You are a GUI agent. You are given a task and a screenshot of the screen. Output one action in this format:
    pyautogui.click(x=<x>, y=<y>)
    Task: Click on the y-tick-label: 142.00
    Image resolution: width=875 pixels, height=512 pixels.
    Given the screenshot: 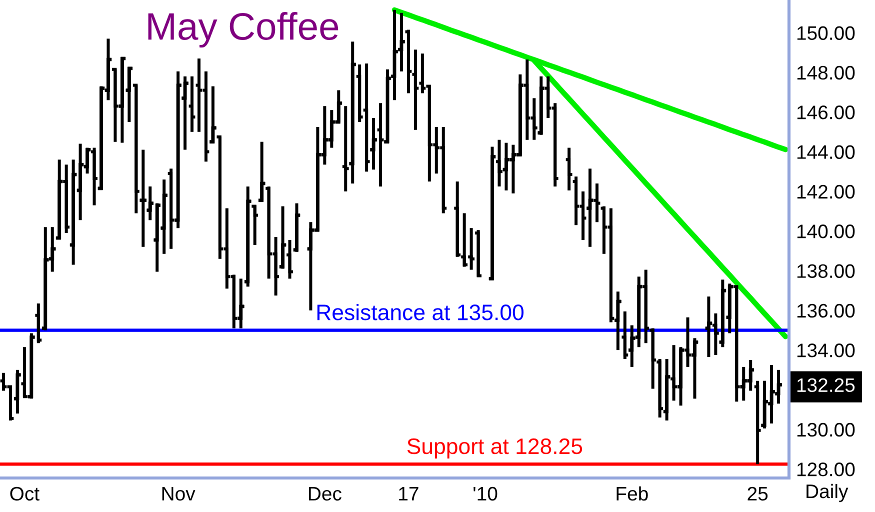 What is the action you would take?
    pyautogui.click(x=826, y=191)
    